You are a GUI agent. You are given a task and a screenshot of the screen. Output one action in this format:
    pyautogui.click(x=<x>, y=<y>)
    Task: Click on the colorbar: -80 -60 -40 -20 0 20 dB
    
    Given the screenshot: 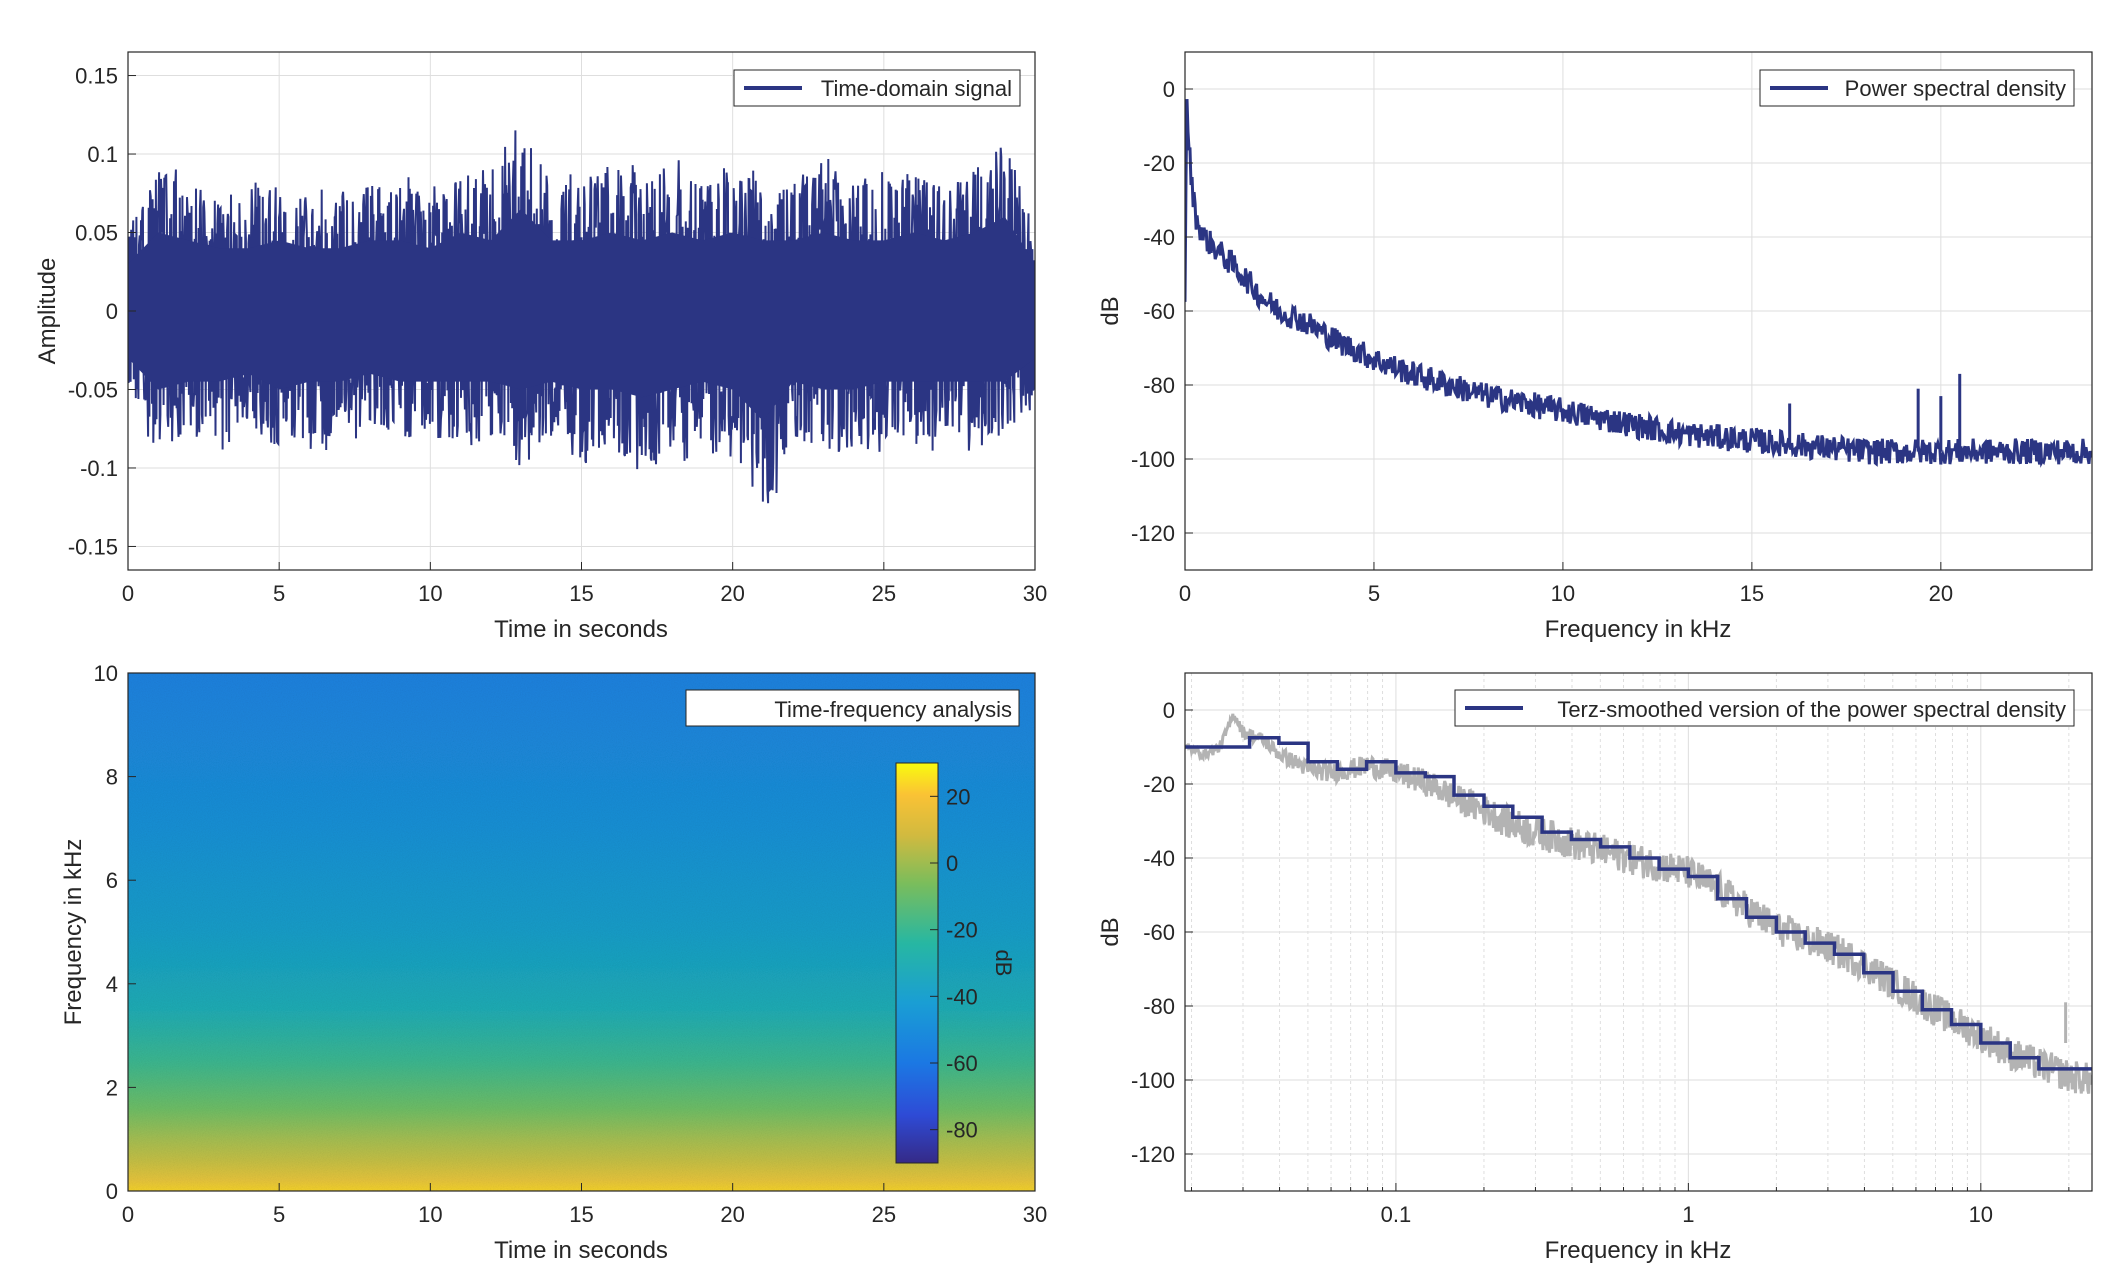 What is the action you would take?
    pyautogui.click(x=955, y=963)
    